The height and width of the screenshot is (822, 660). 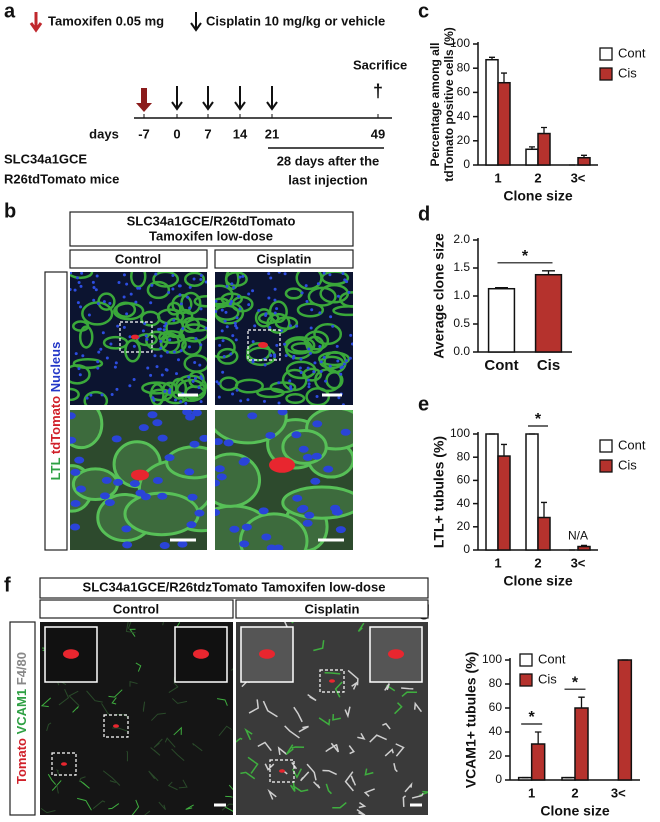 What do you see at coordinates (471, 720) in the screenshot?
I see `y-axis-label: VCAM1+ tubules (%)` at bounding box center [471, 720].